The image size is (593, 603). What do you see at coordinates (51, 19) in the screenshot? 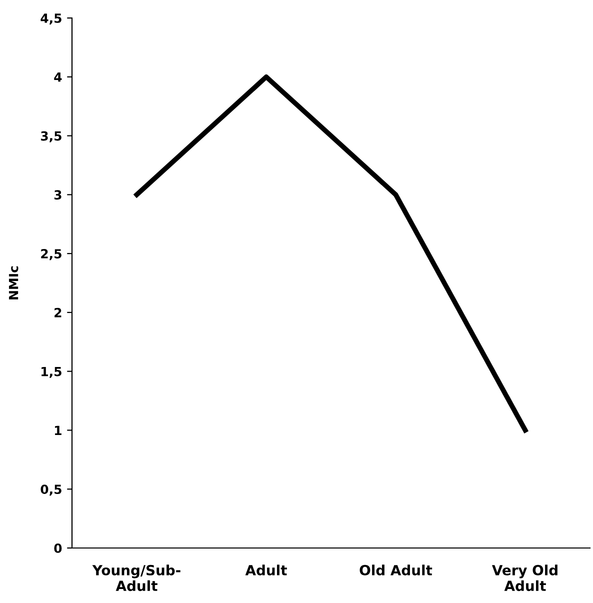
I see `y-tick-label: 4,5` at bounding box center [51, 19].